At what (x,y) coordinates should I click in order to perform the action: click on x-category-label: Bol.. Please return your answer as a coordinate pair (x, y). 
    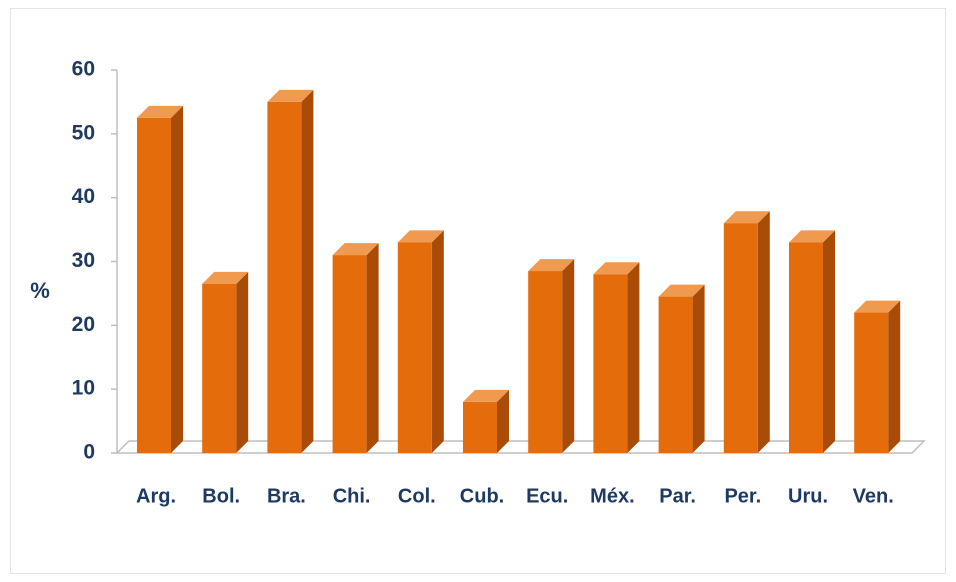
    Looking at the image, I should click on (221, 496).